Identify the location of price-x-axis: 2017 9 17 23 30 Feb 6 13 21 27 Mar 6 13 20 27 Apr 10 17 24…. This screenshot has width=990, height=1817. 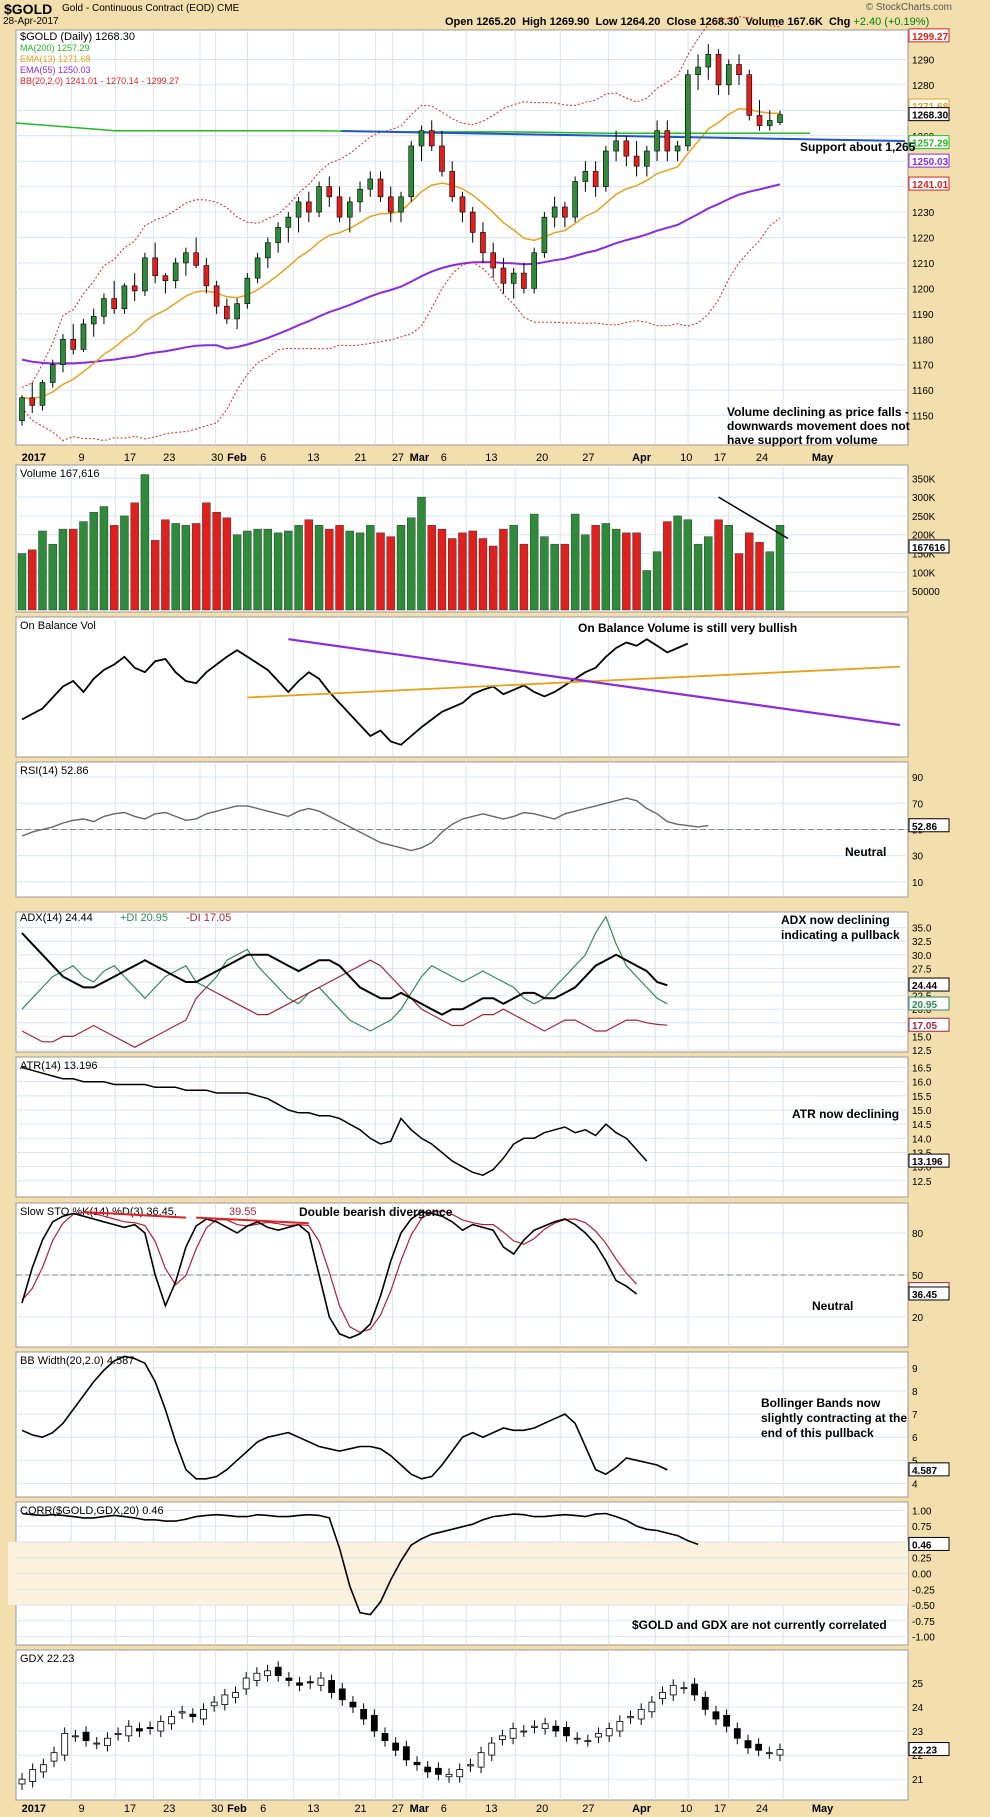
(428, 458).